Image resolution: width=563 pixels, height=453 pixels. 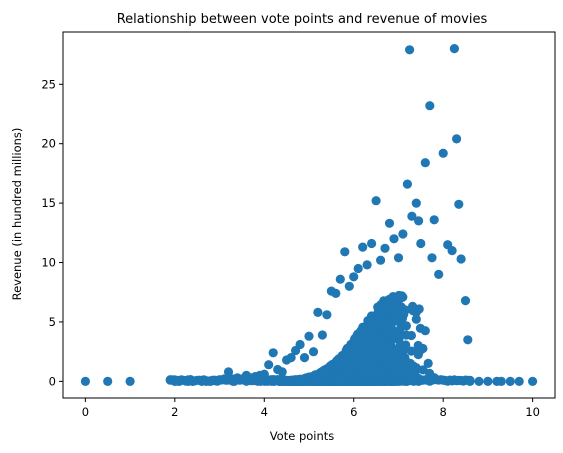 What do you see at coordinates (85, 412) in the screenshot?
I see `x-tick-label: 0` at bounding box center [85, 412].